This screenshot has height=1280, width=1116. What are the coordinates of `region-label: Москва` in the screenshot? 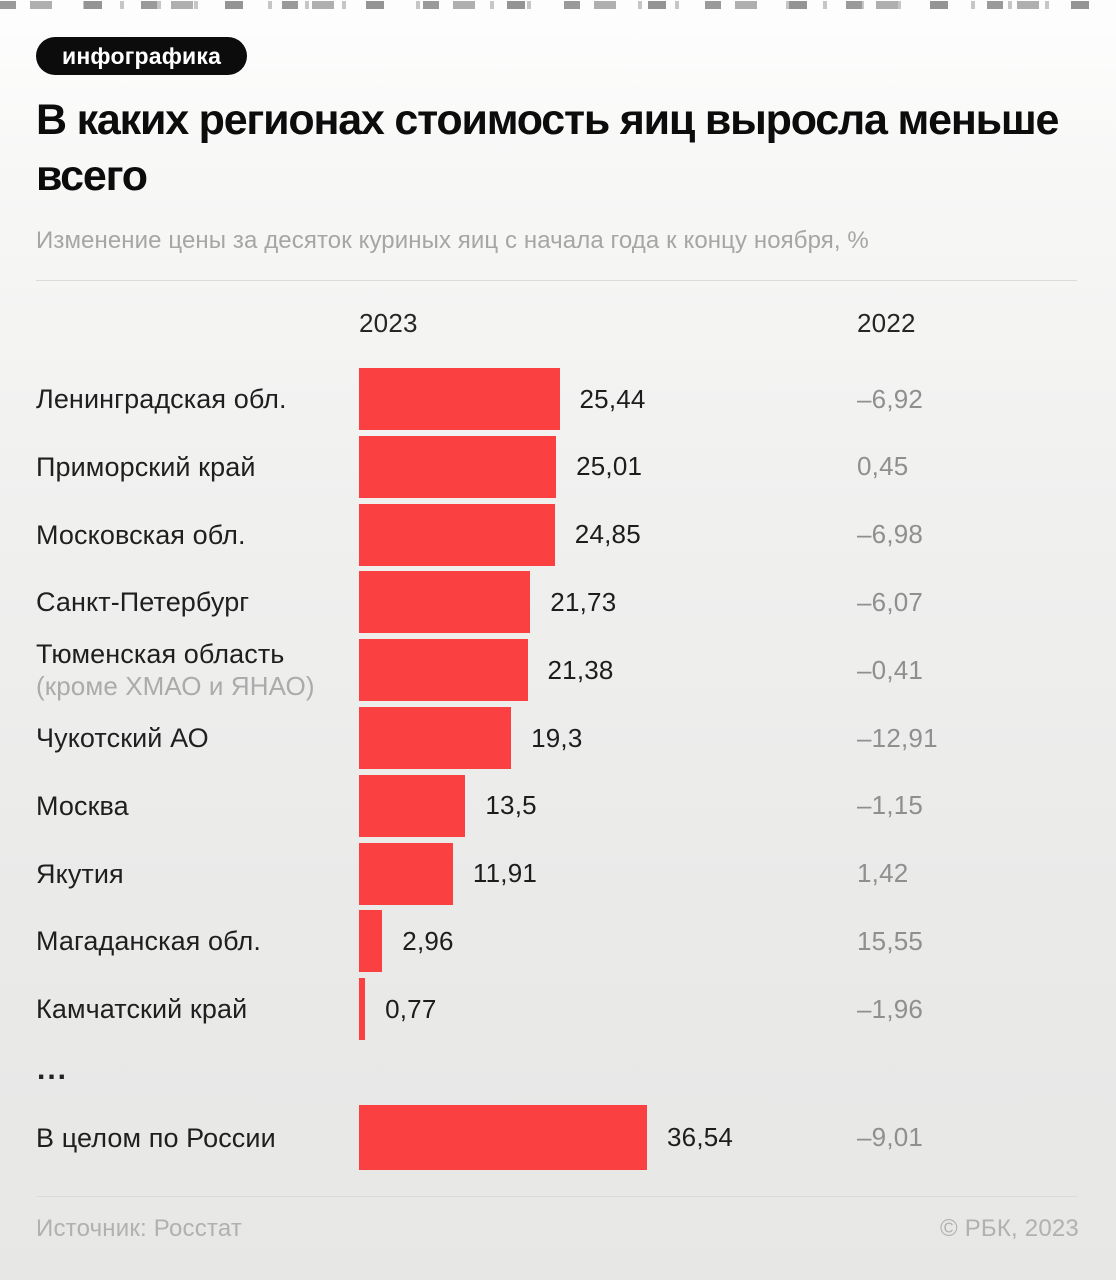 It's located at (82, 806).